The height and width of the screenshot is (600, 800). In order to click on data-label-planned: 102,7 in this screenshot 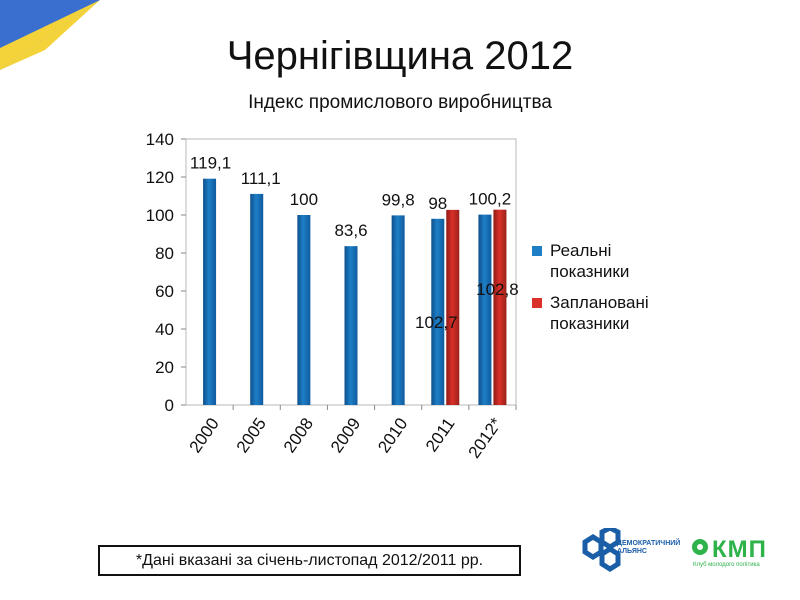, I will do `click(436, 322)`.